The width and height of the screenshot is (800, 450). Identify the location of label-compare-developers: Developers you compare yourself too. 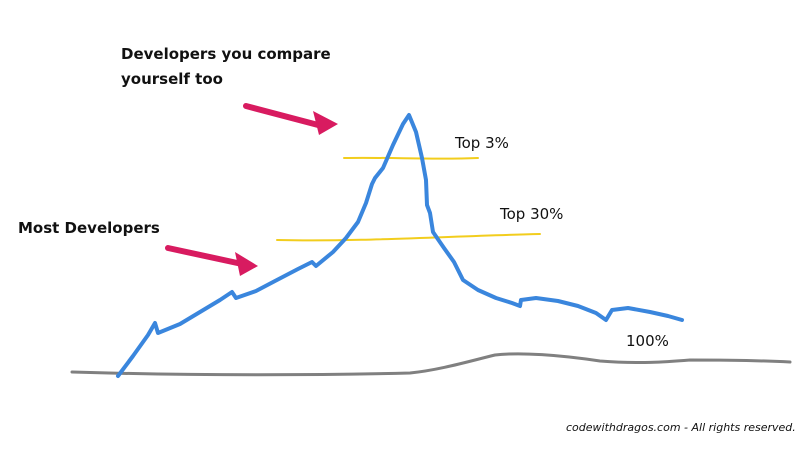
(226, 66).